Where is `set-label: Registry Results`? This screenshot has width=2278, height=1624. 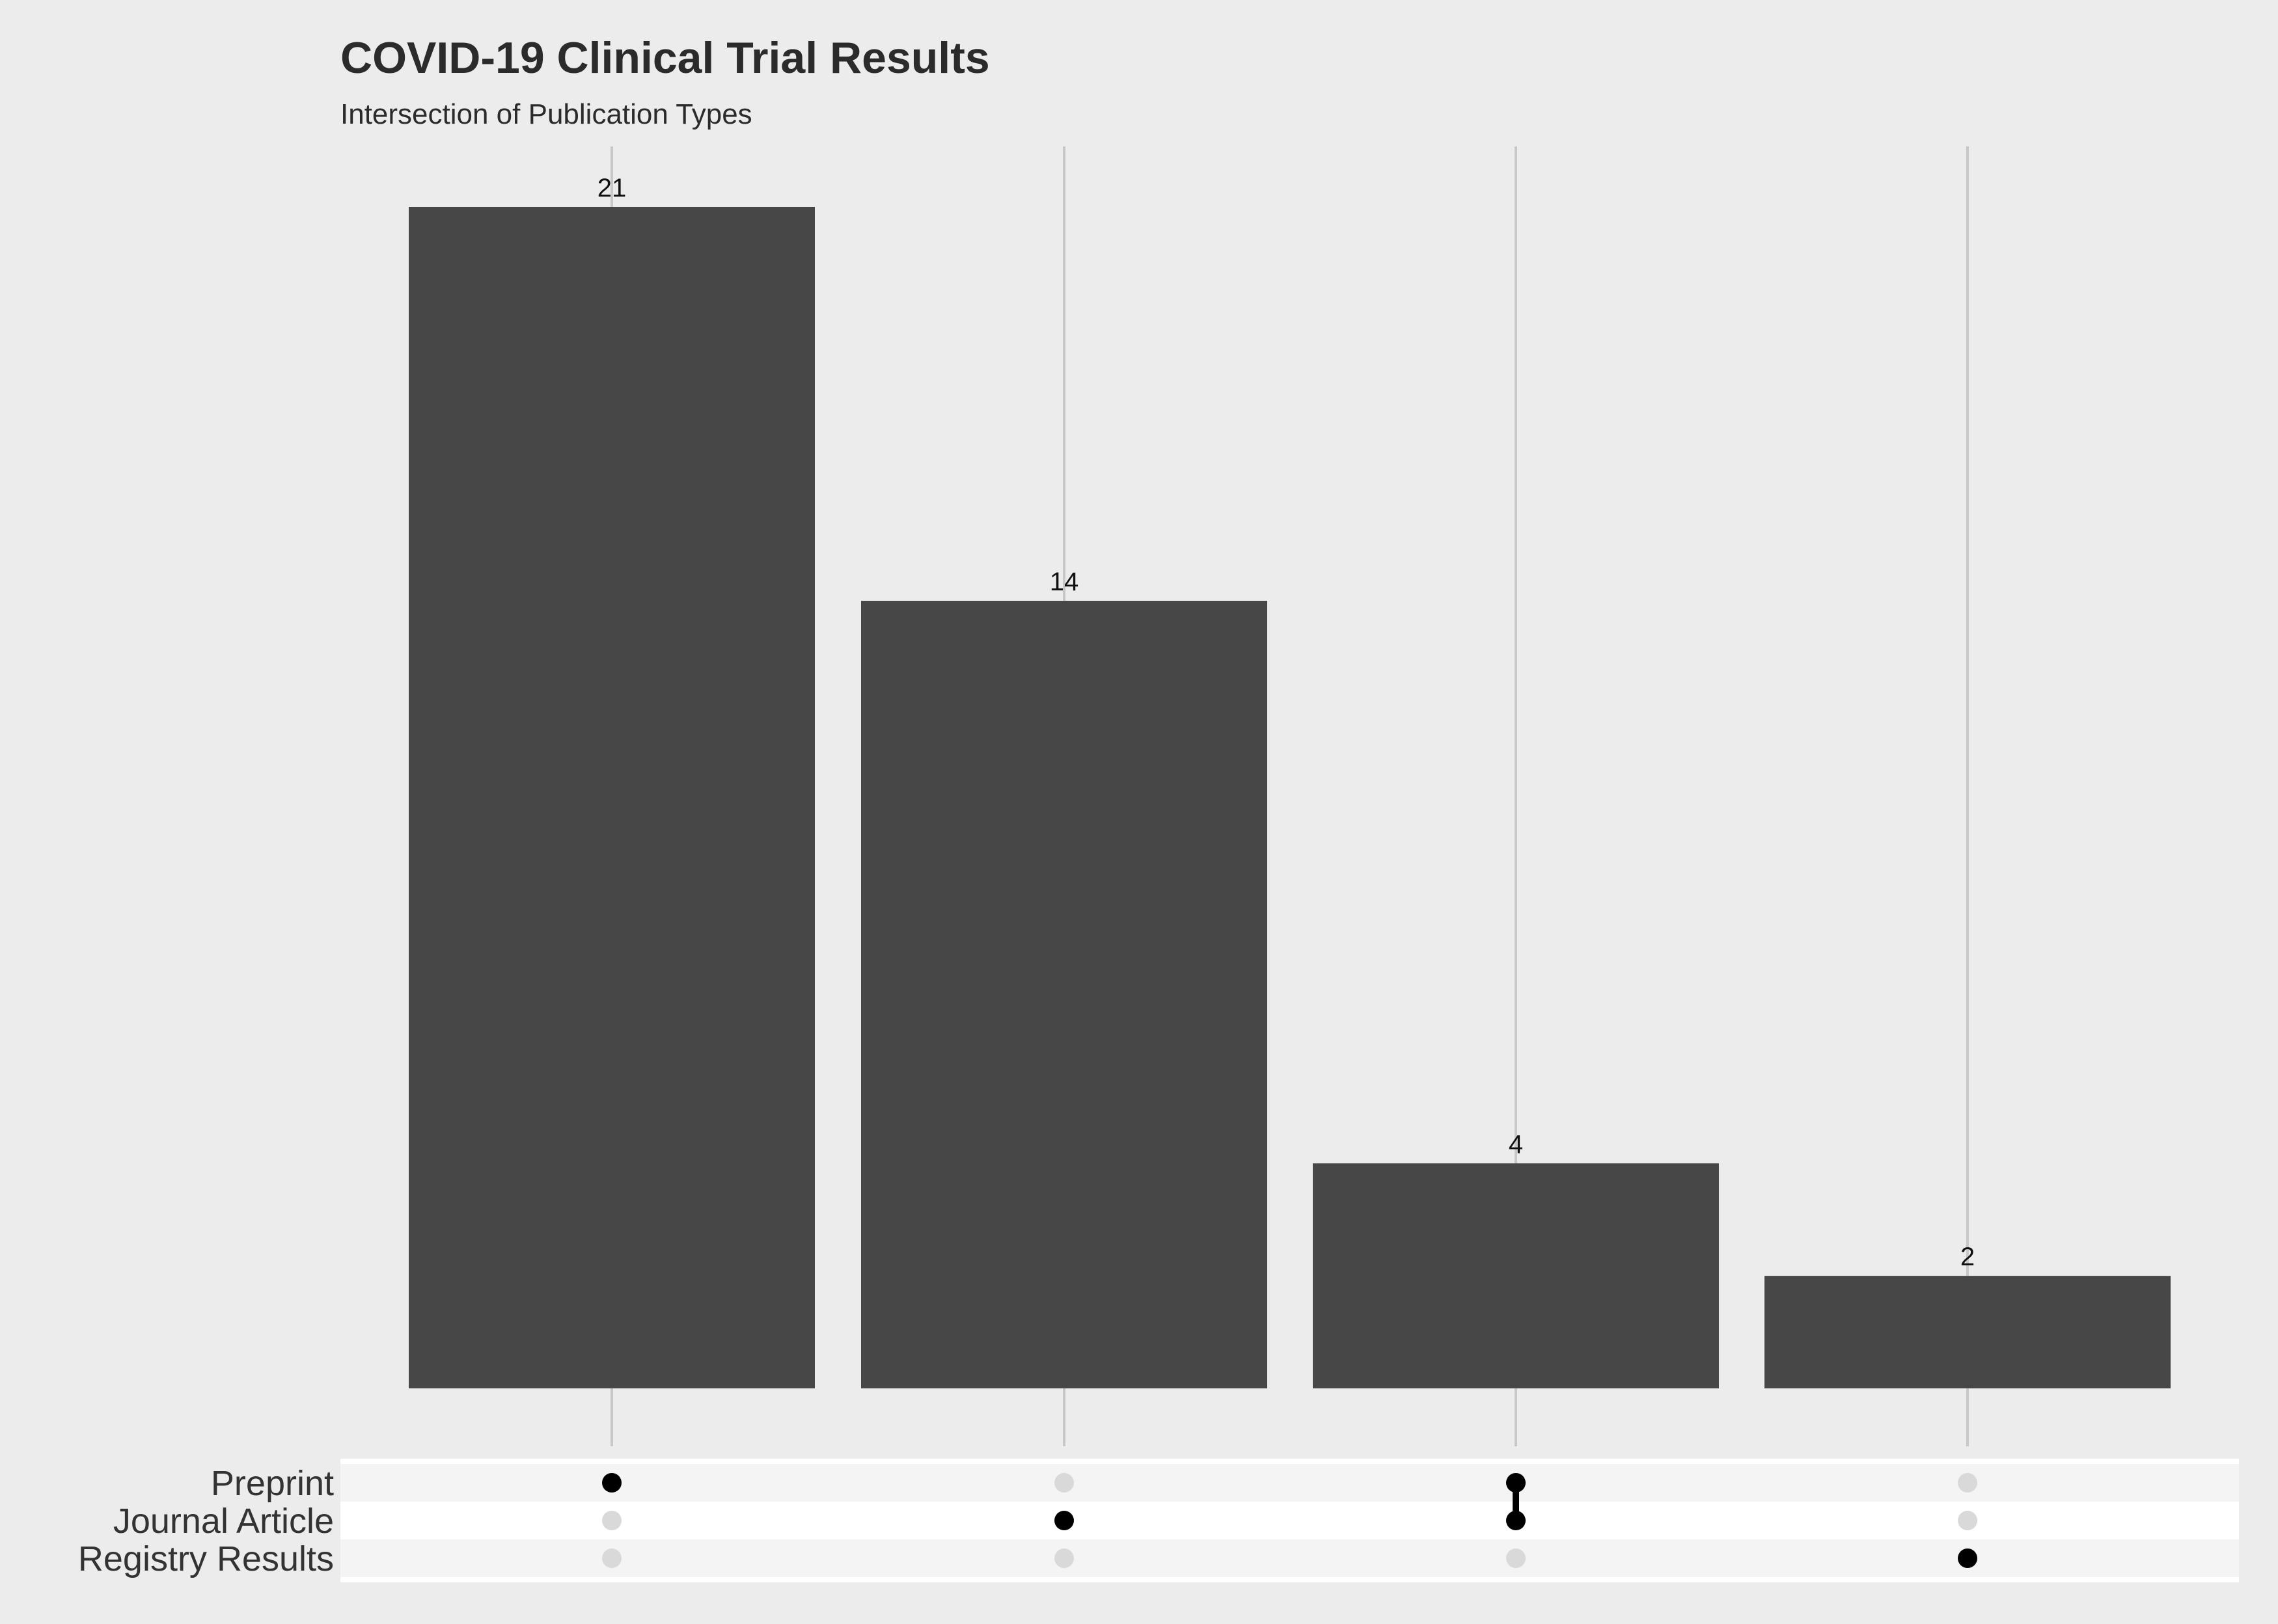
set-label: Registry Results is located at coordinates (206, 1558).